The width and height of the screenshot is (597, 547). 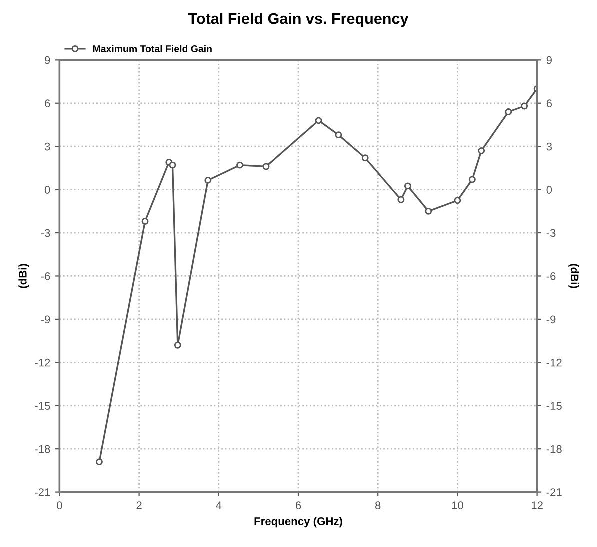 What do you see at coordinates (458, 506) in the screenshot?
I see `x-tick-label: 10` at bounding box center [458, 506].